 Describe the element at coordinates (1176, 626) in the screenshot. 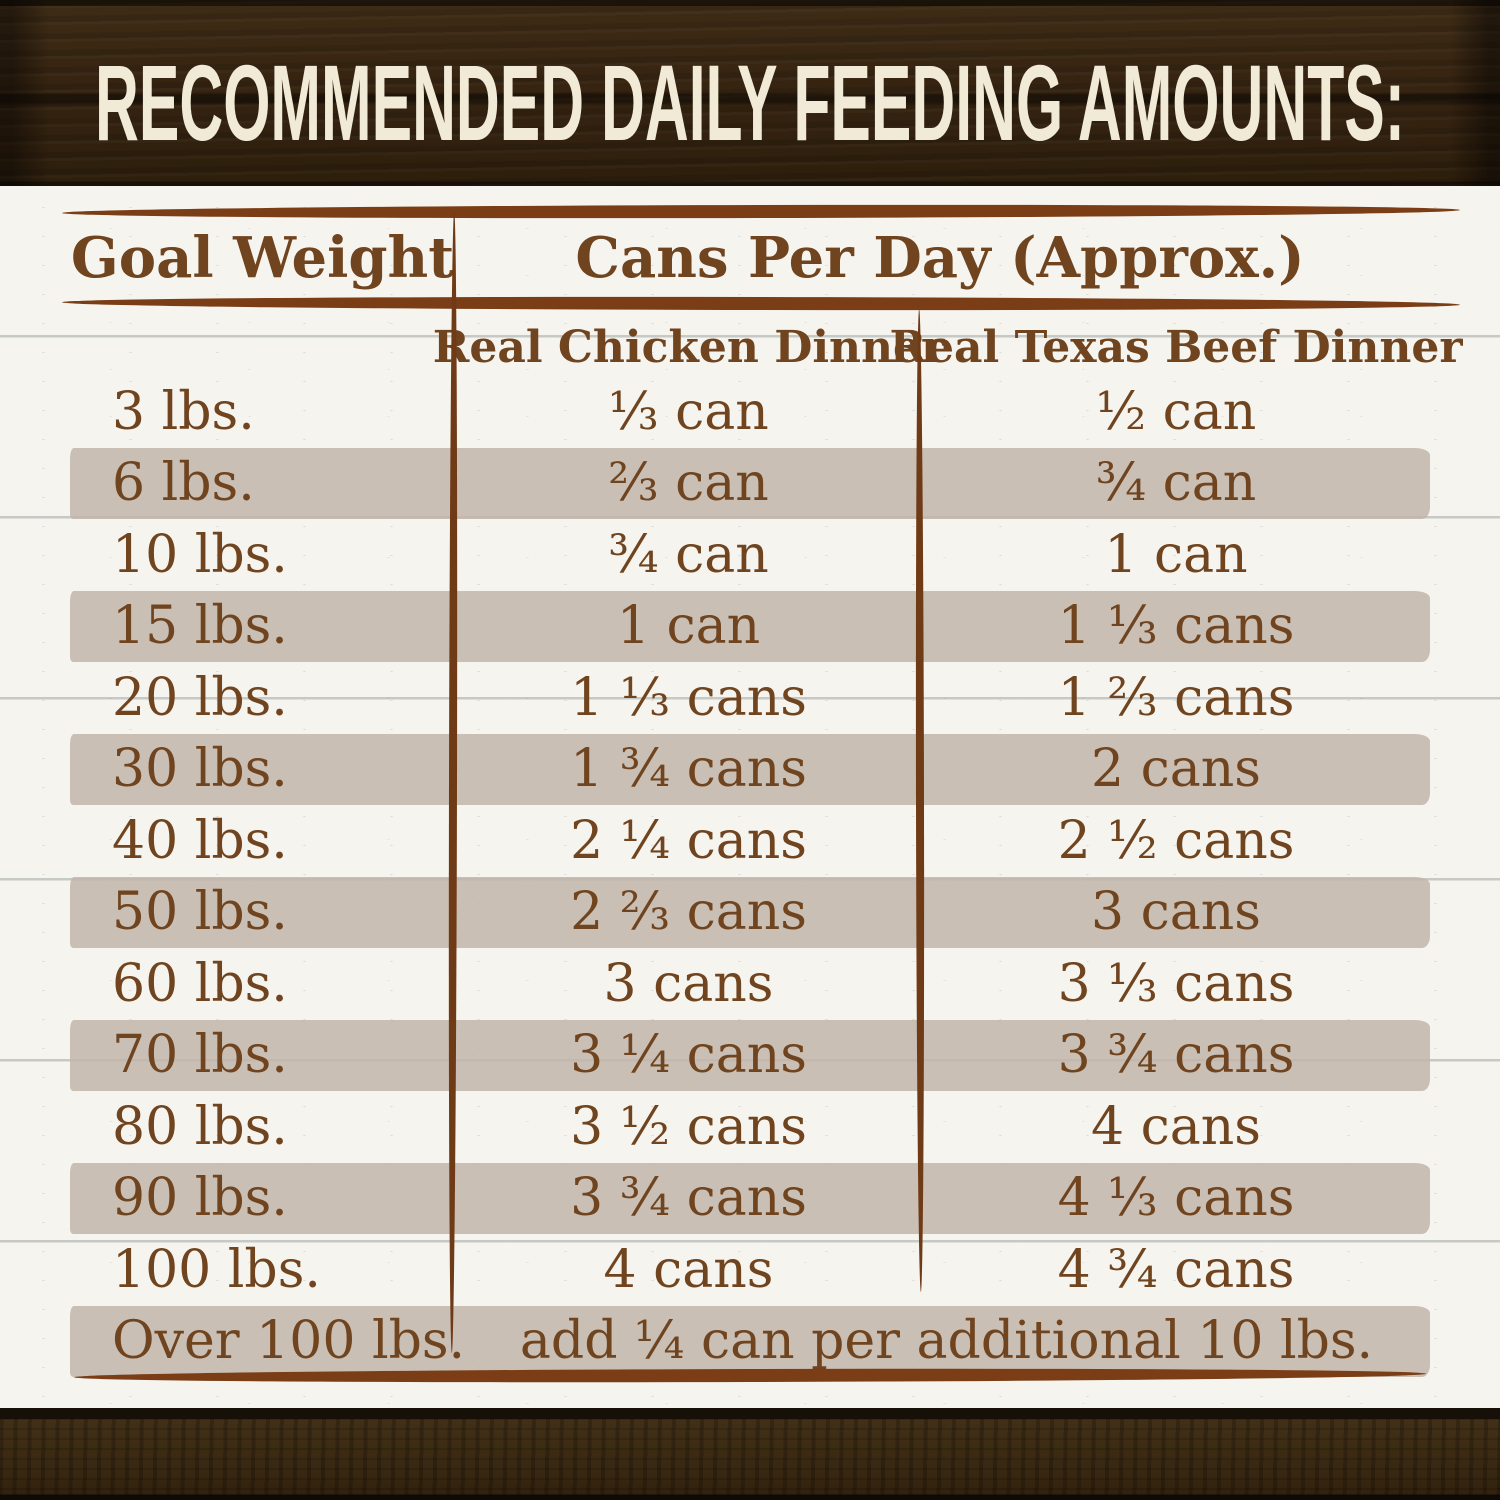

I see `beef-cans-value: 1 ⅓ cans` at that location.